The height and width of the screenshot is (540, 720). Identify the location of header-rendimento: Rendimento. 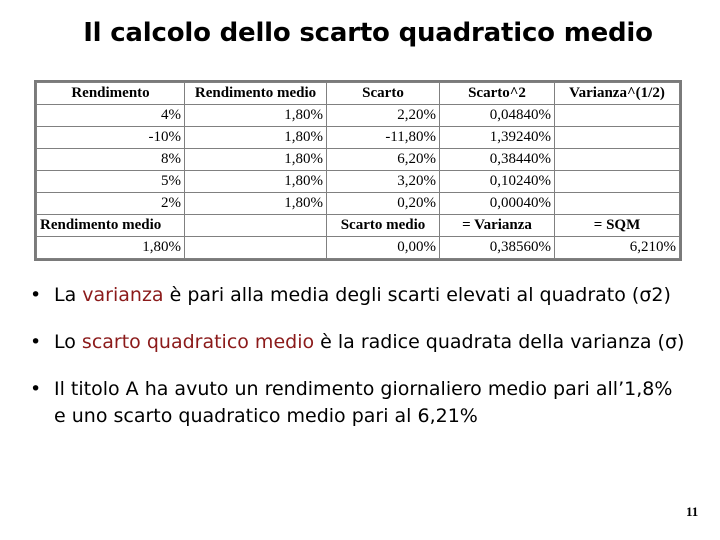
(110, 93).